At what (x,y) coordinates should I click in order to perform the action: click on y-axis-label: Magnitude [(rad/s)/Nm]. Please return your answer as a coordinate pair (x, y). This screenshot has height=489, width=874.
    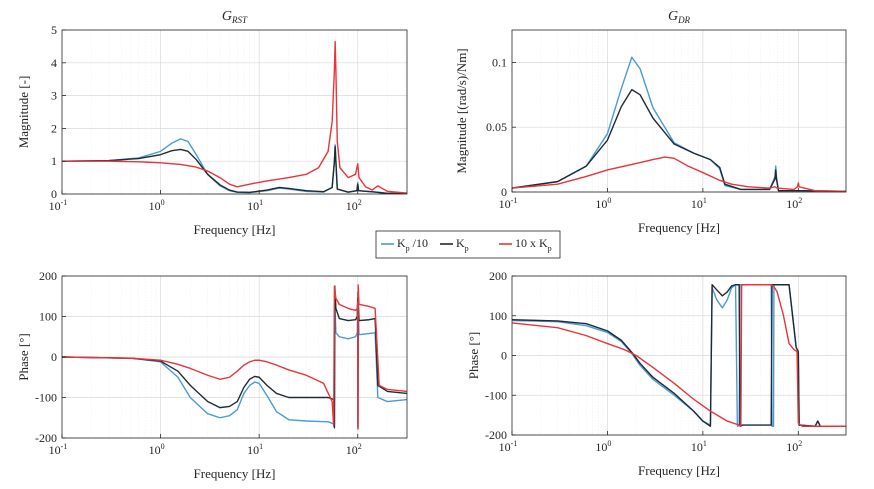
    Looking at the image, I should click on (461, 110).